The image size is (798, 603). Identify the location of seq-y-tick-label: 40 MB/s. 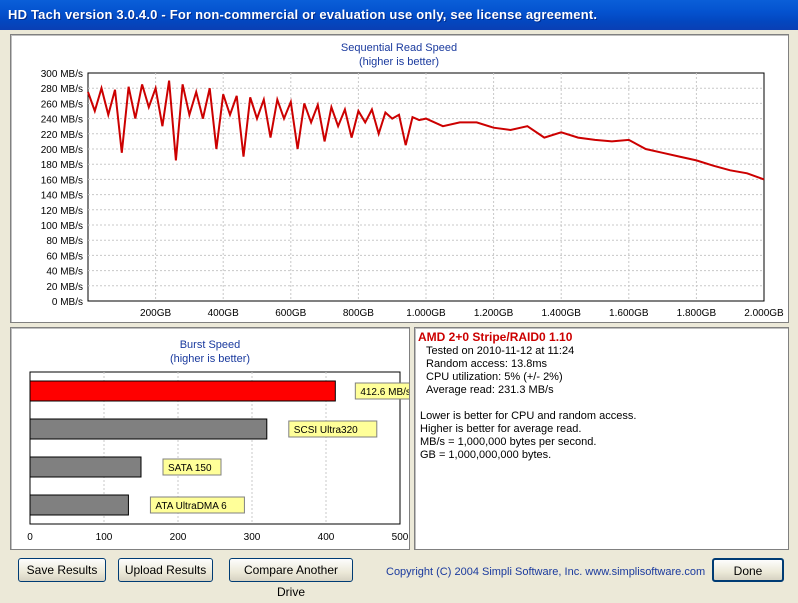
(64, 272).